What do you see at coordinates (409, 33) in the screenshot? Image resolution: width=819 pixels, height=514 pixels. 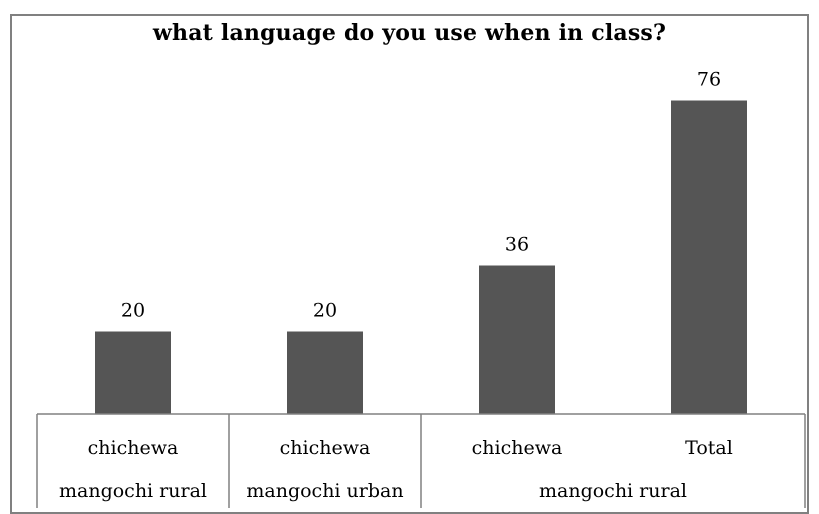 I see `chart-title: what language do you use when in class?` at bounding box center [409, 33].